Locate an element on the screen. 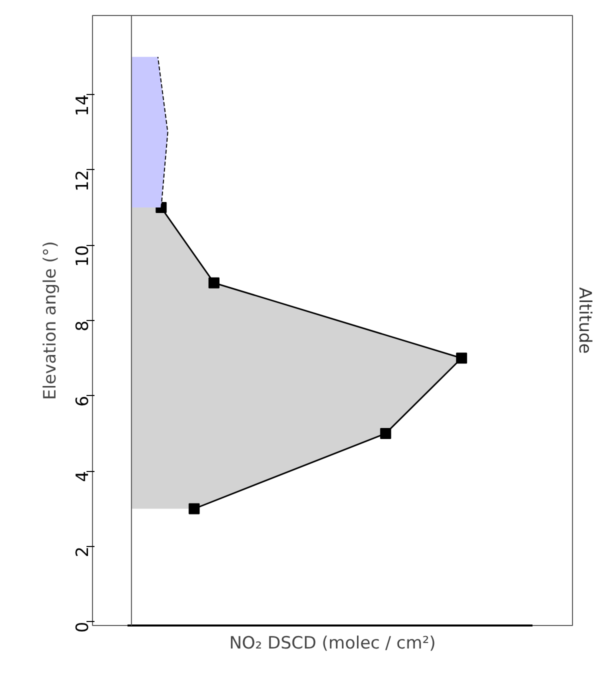 Image resolution: width=603 pixels, height=677 pixels. y-axis-title: Elevation angle (°) is located at coordinates (50, 320).